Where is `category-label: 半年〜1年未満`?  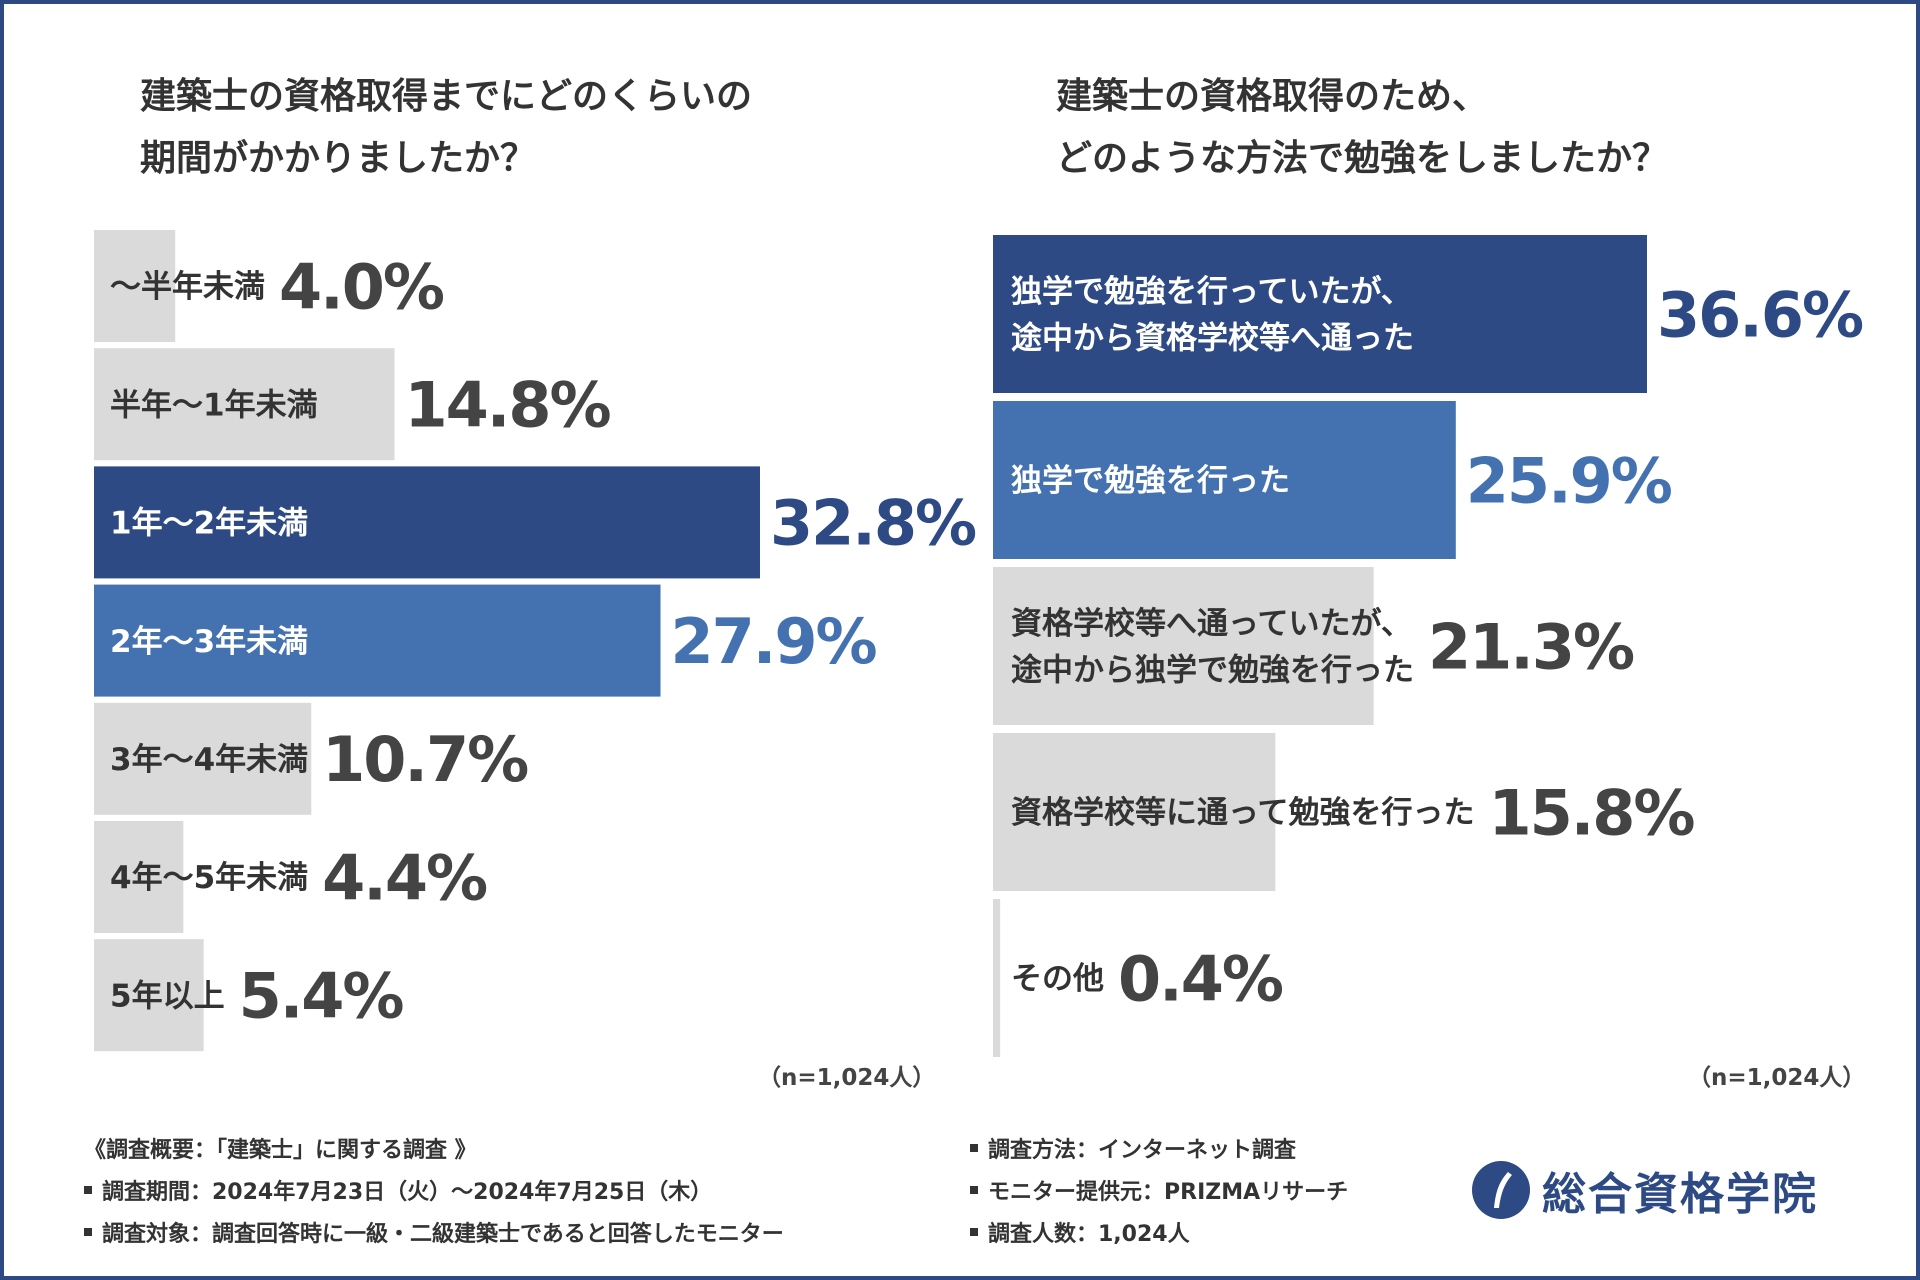 category-label: 半年〜1年未満 is located at coordinates (214, 405).